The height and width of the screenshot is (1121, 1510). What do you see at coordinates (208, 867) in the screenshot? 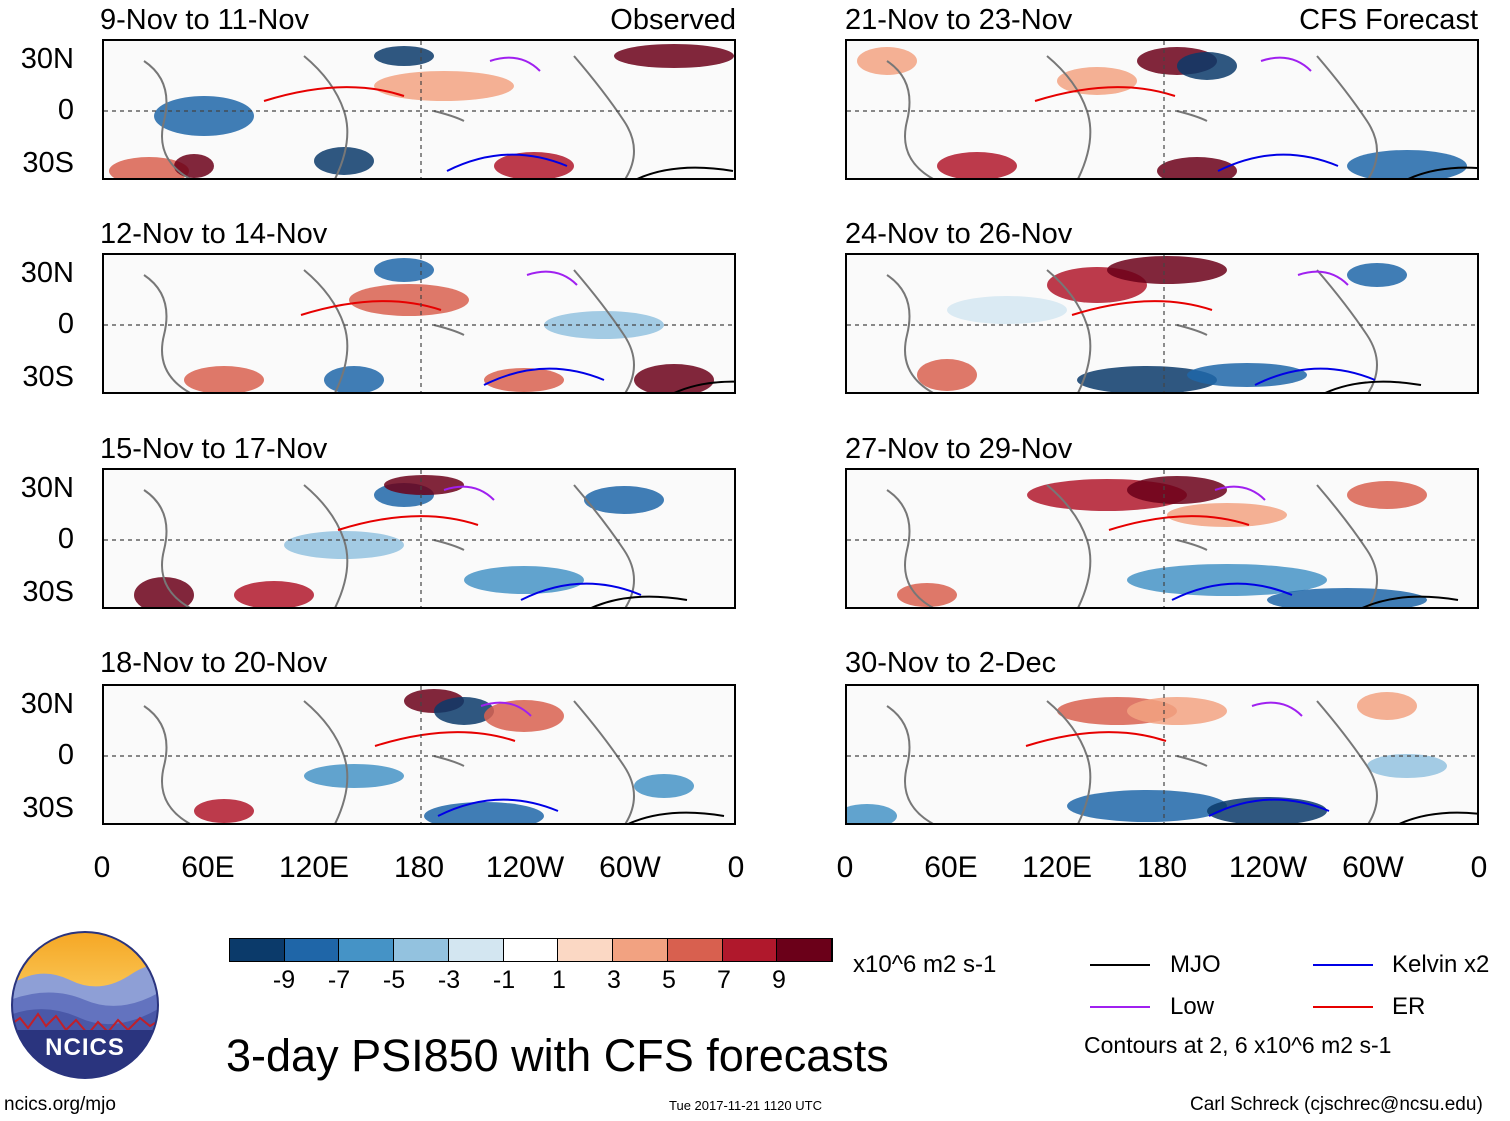
I see `lon-label: 60E` at bounding box center [208, 867].